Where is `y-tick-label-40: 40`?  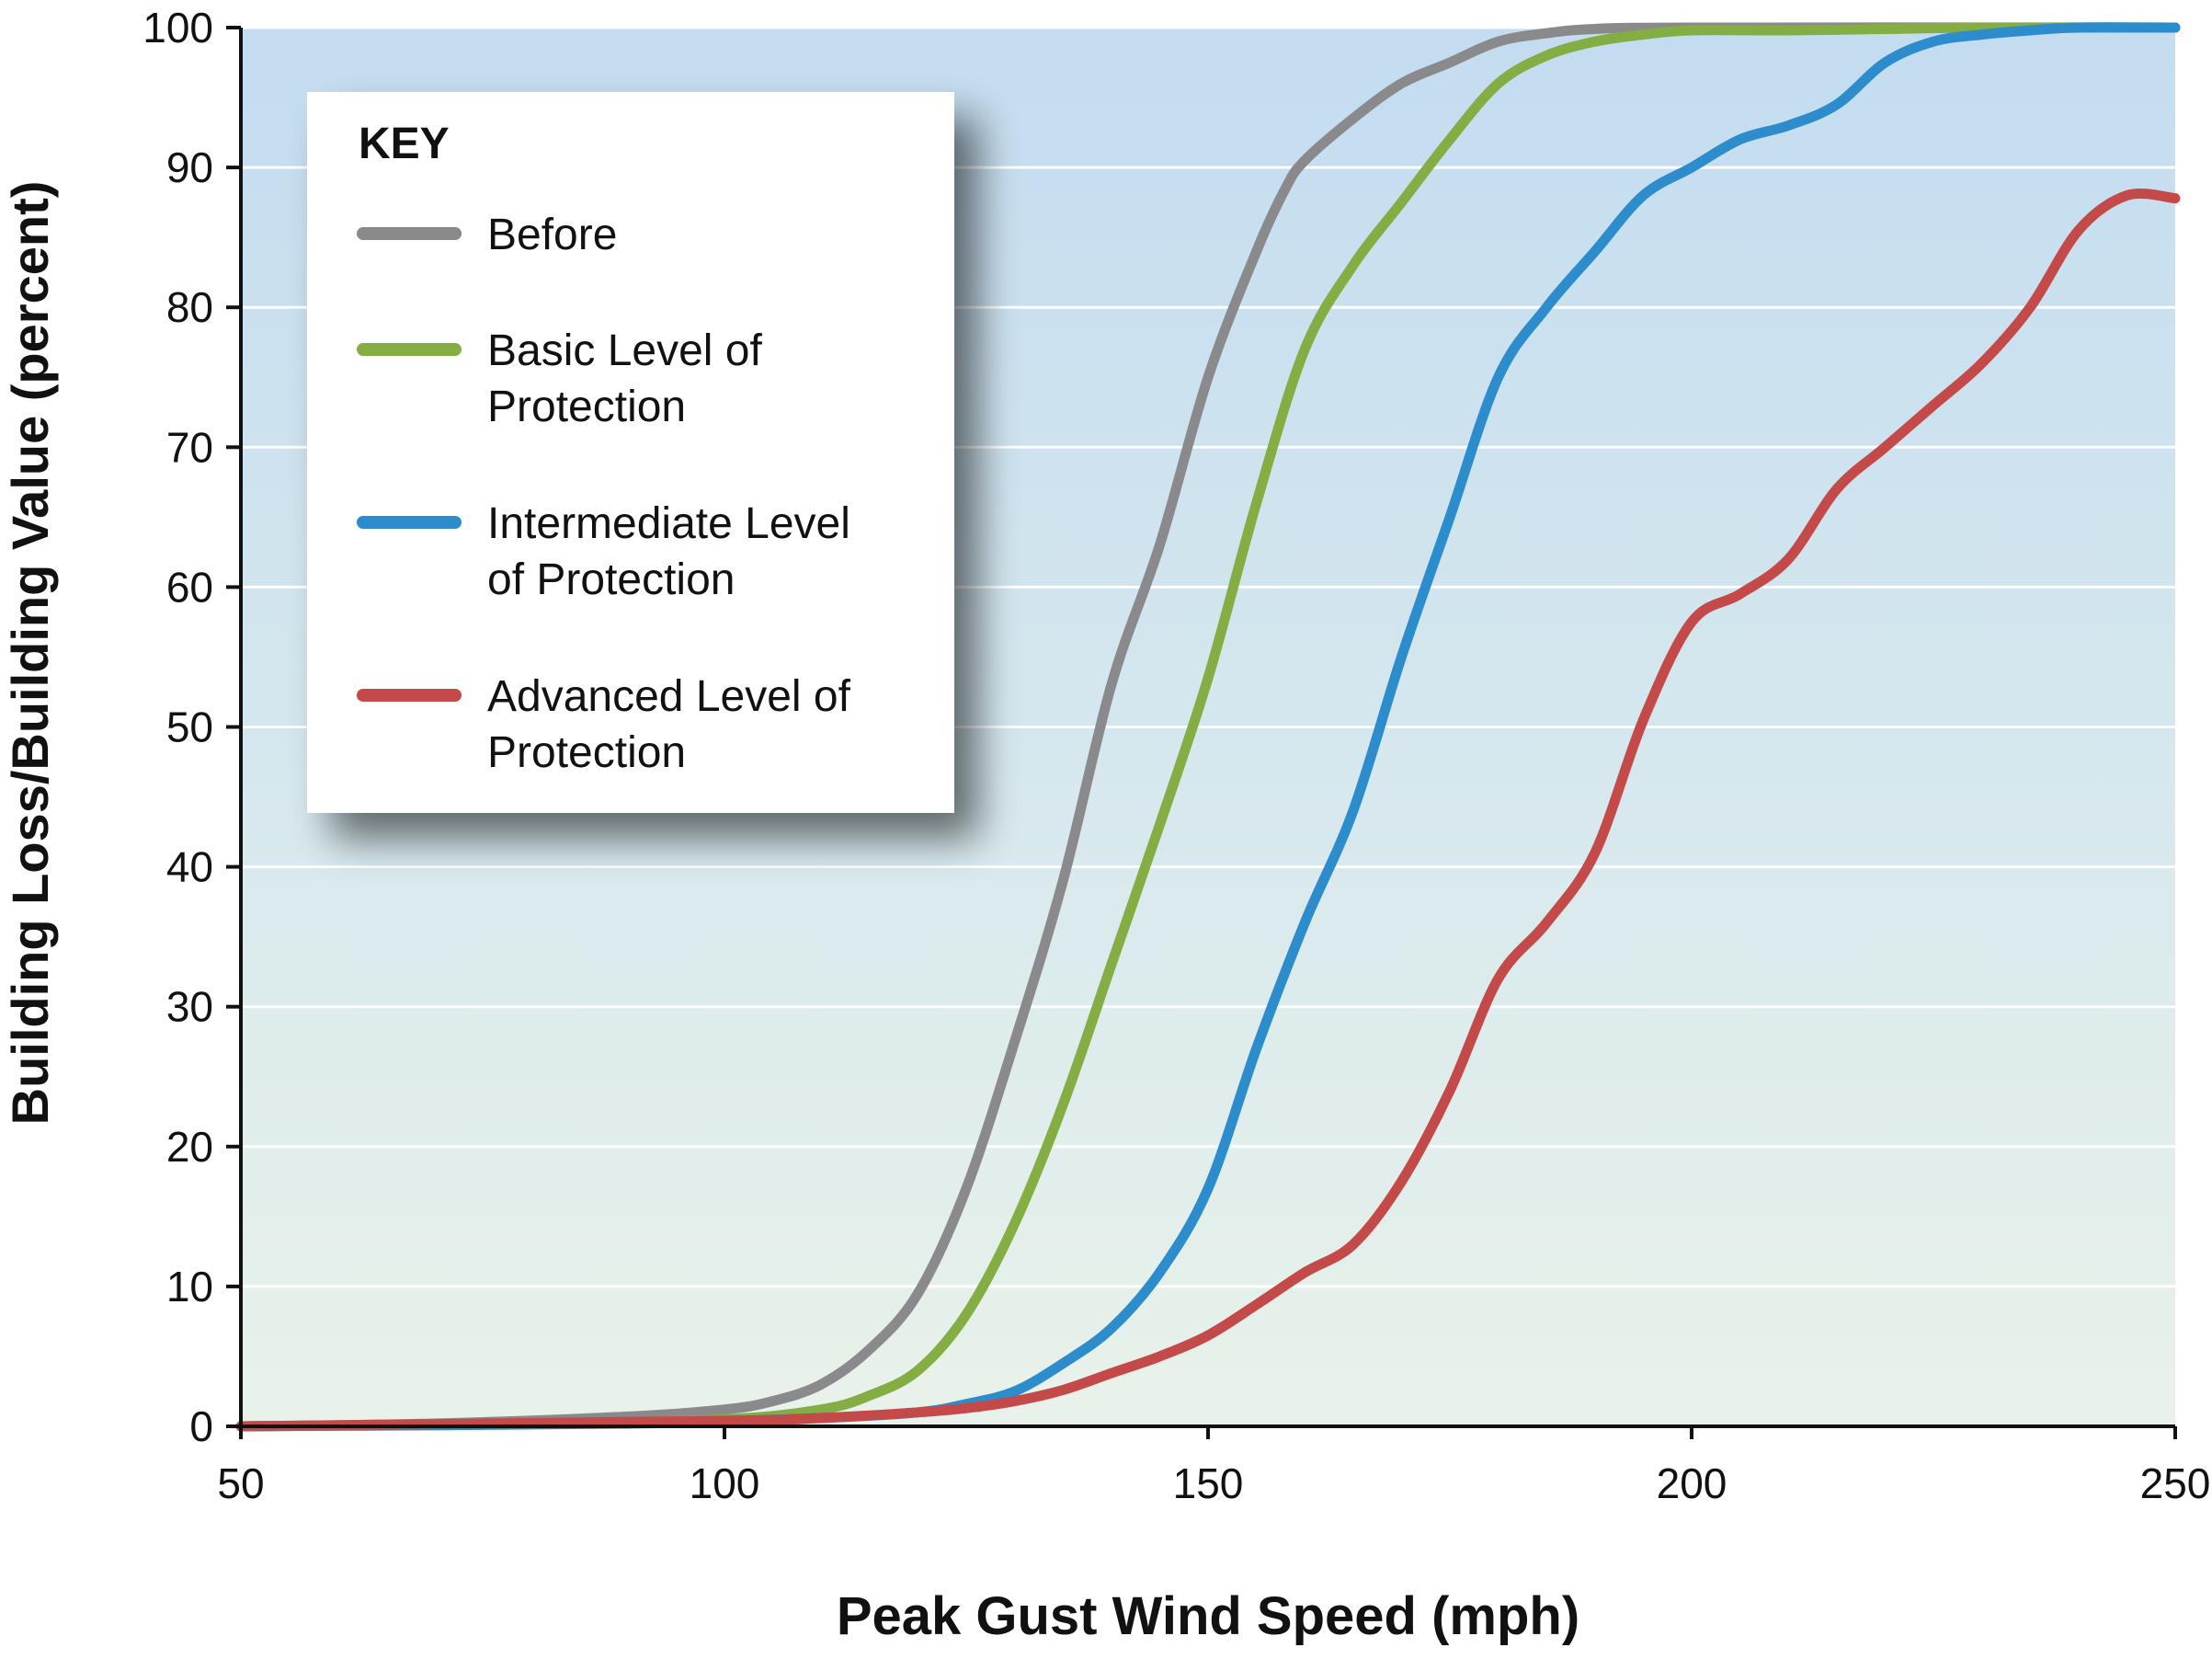
y-tick-label-40: 40 is located at coordinates (189, 867).